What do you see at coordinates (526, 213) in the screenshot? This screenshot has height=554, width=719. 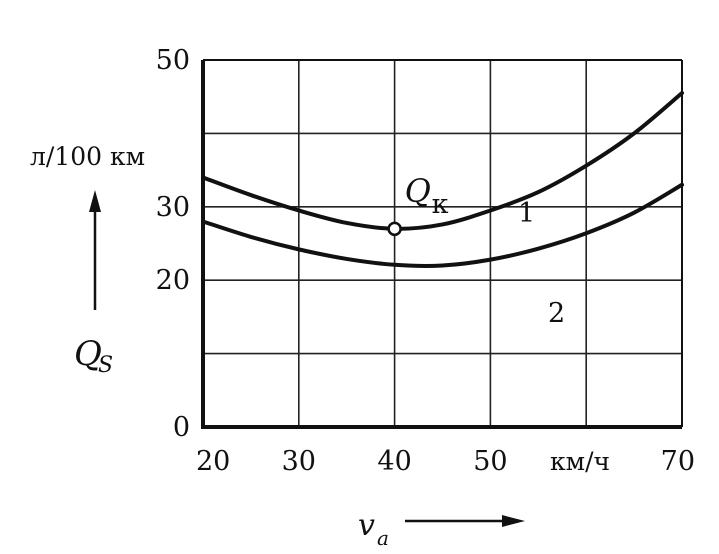 I see `series-label-1: 1` at bounding box center [526, 213].